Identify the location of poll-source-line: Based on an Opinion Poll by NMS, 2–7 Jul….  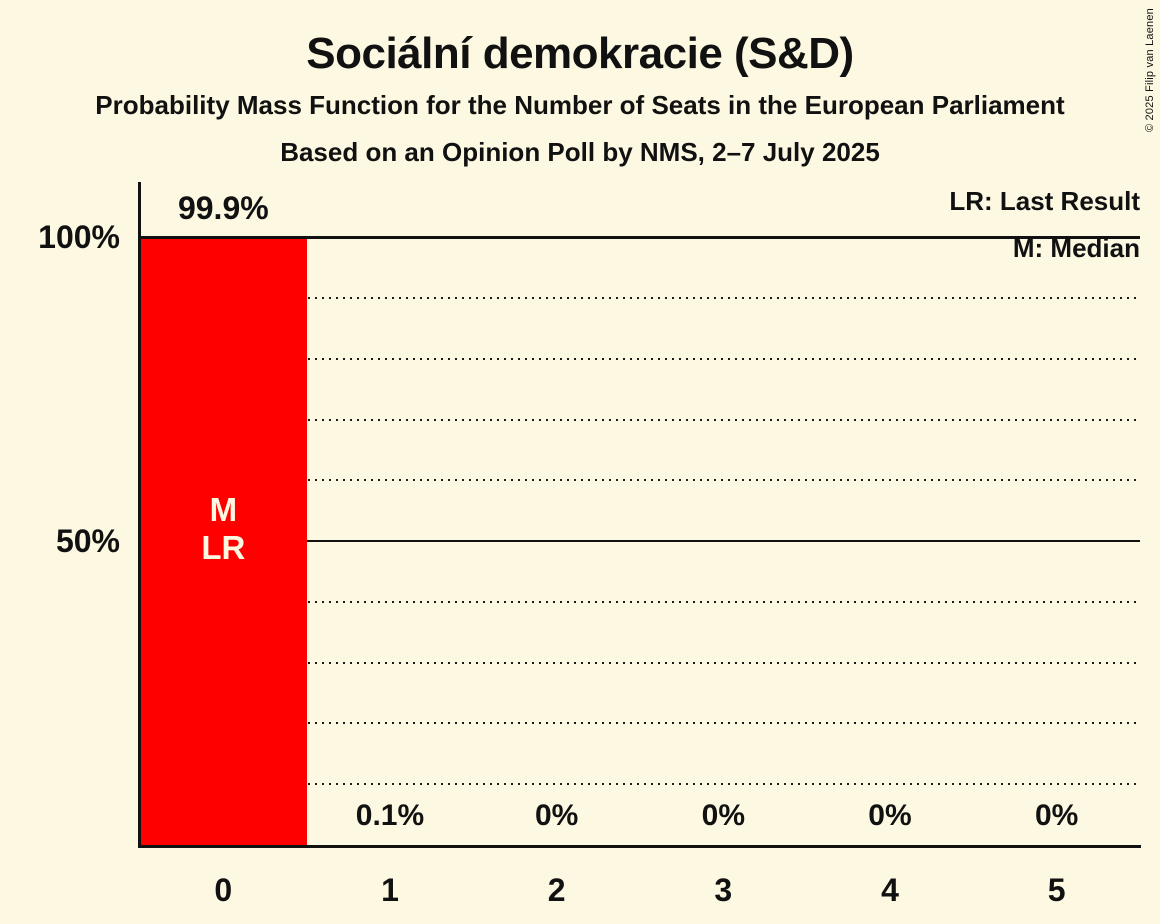
(580, 152).